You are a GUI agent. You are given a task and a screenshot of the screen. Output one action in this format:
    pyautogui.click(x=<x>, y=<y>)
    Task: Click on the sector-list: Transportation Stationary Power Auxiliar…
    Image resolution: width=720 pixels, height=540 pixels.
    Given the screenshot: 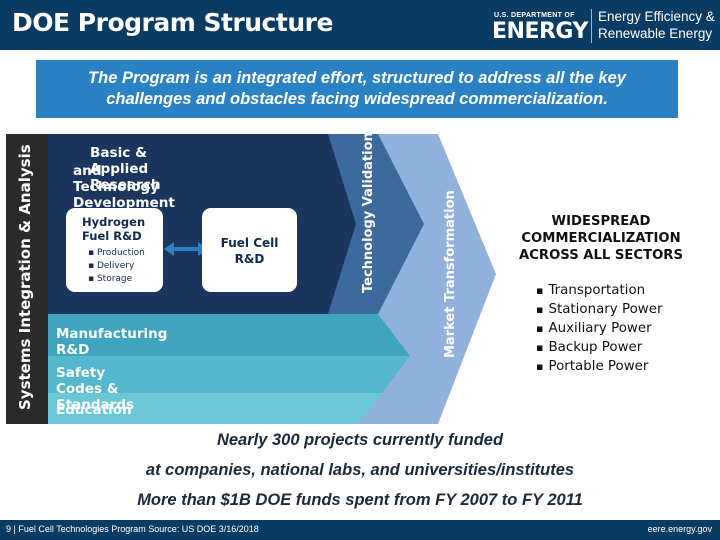 What is the action you would take?
    pyautogui.click(x=599, y=328)
    